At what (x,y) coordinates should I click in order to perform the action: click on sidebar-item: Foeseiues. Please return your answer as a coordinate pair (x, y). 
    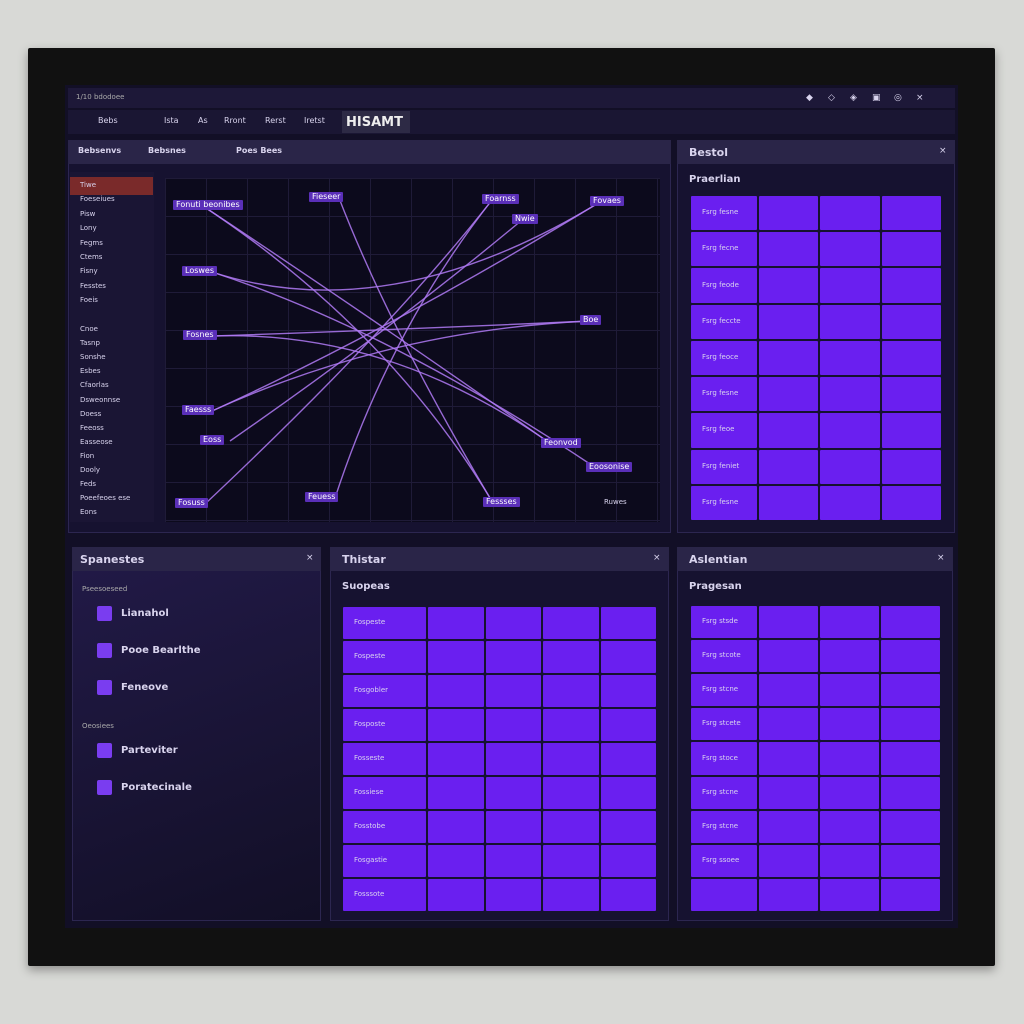
    Looking at the image, I should click on (97, 199).